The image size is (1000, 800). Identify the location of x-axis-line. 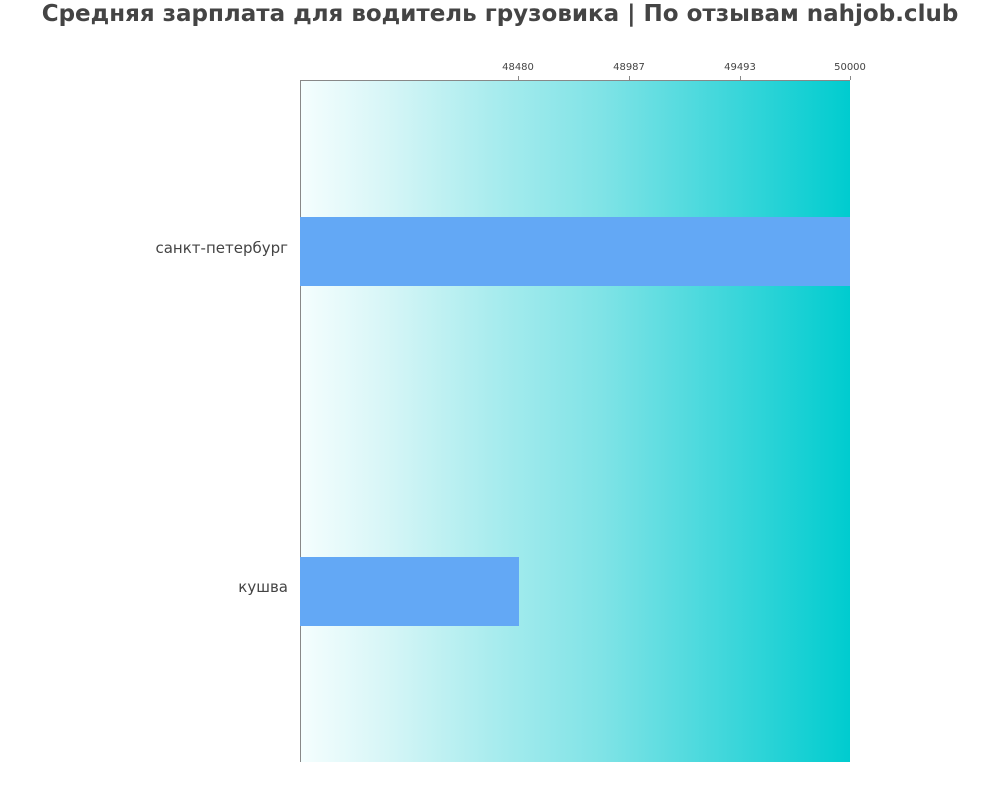
(575, 80).